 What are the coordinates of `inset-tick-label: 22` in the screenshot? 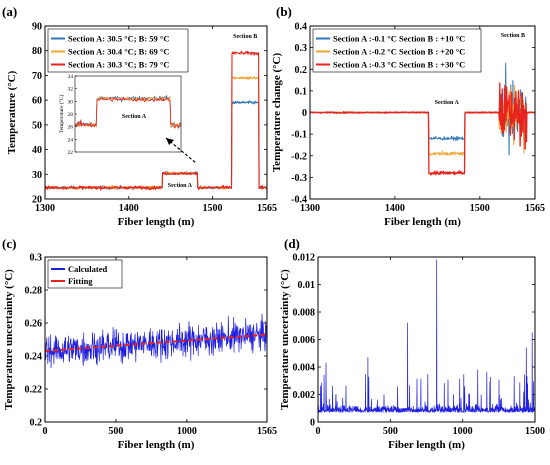 It's located at (71, 153).